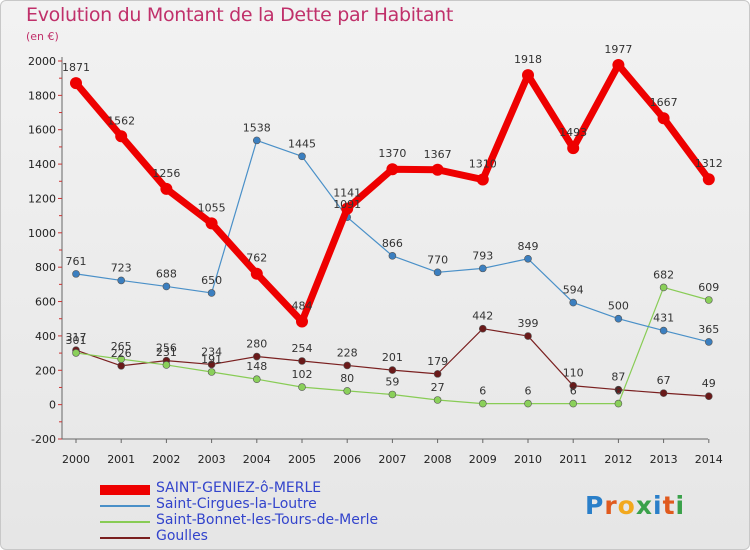 The width and height of the screenshot is (750, 550). I want to click on logo-letter: o, so click(626, 505).